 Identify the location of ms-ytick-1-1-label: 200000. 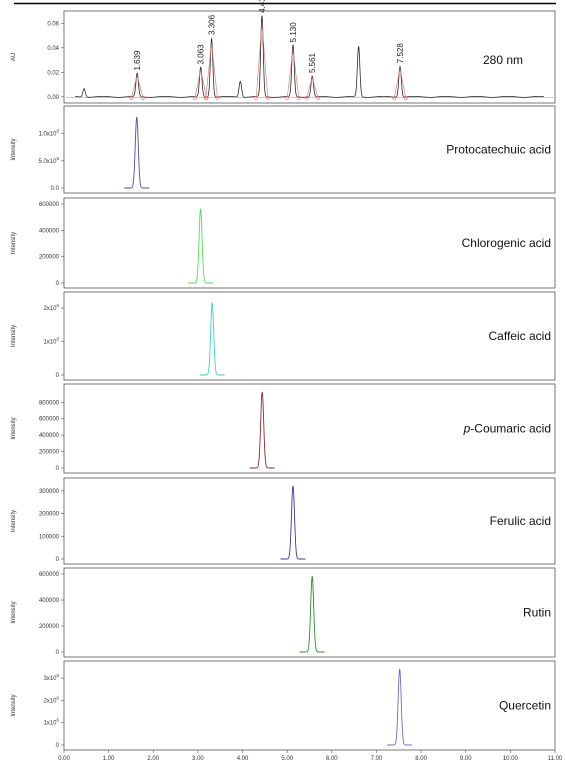
(49, 258).